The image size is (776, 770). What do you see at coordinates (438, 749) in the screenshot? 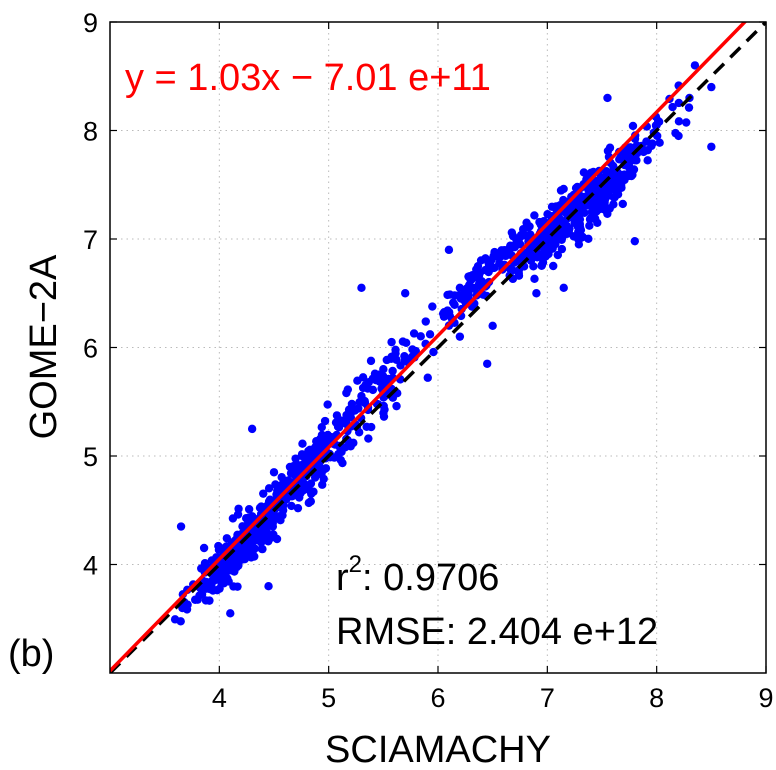
I see `x-axis-label: SCIAMACHY` at bounding box center [438, 749].